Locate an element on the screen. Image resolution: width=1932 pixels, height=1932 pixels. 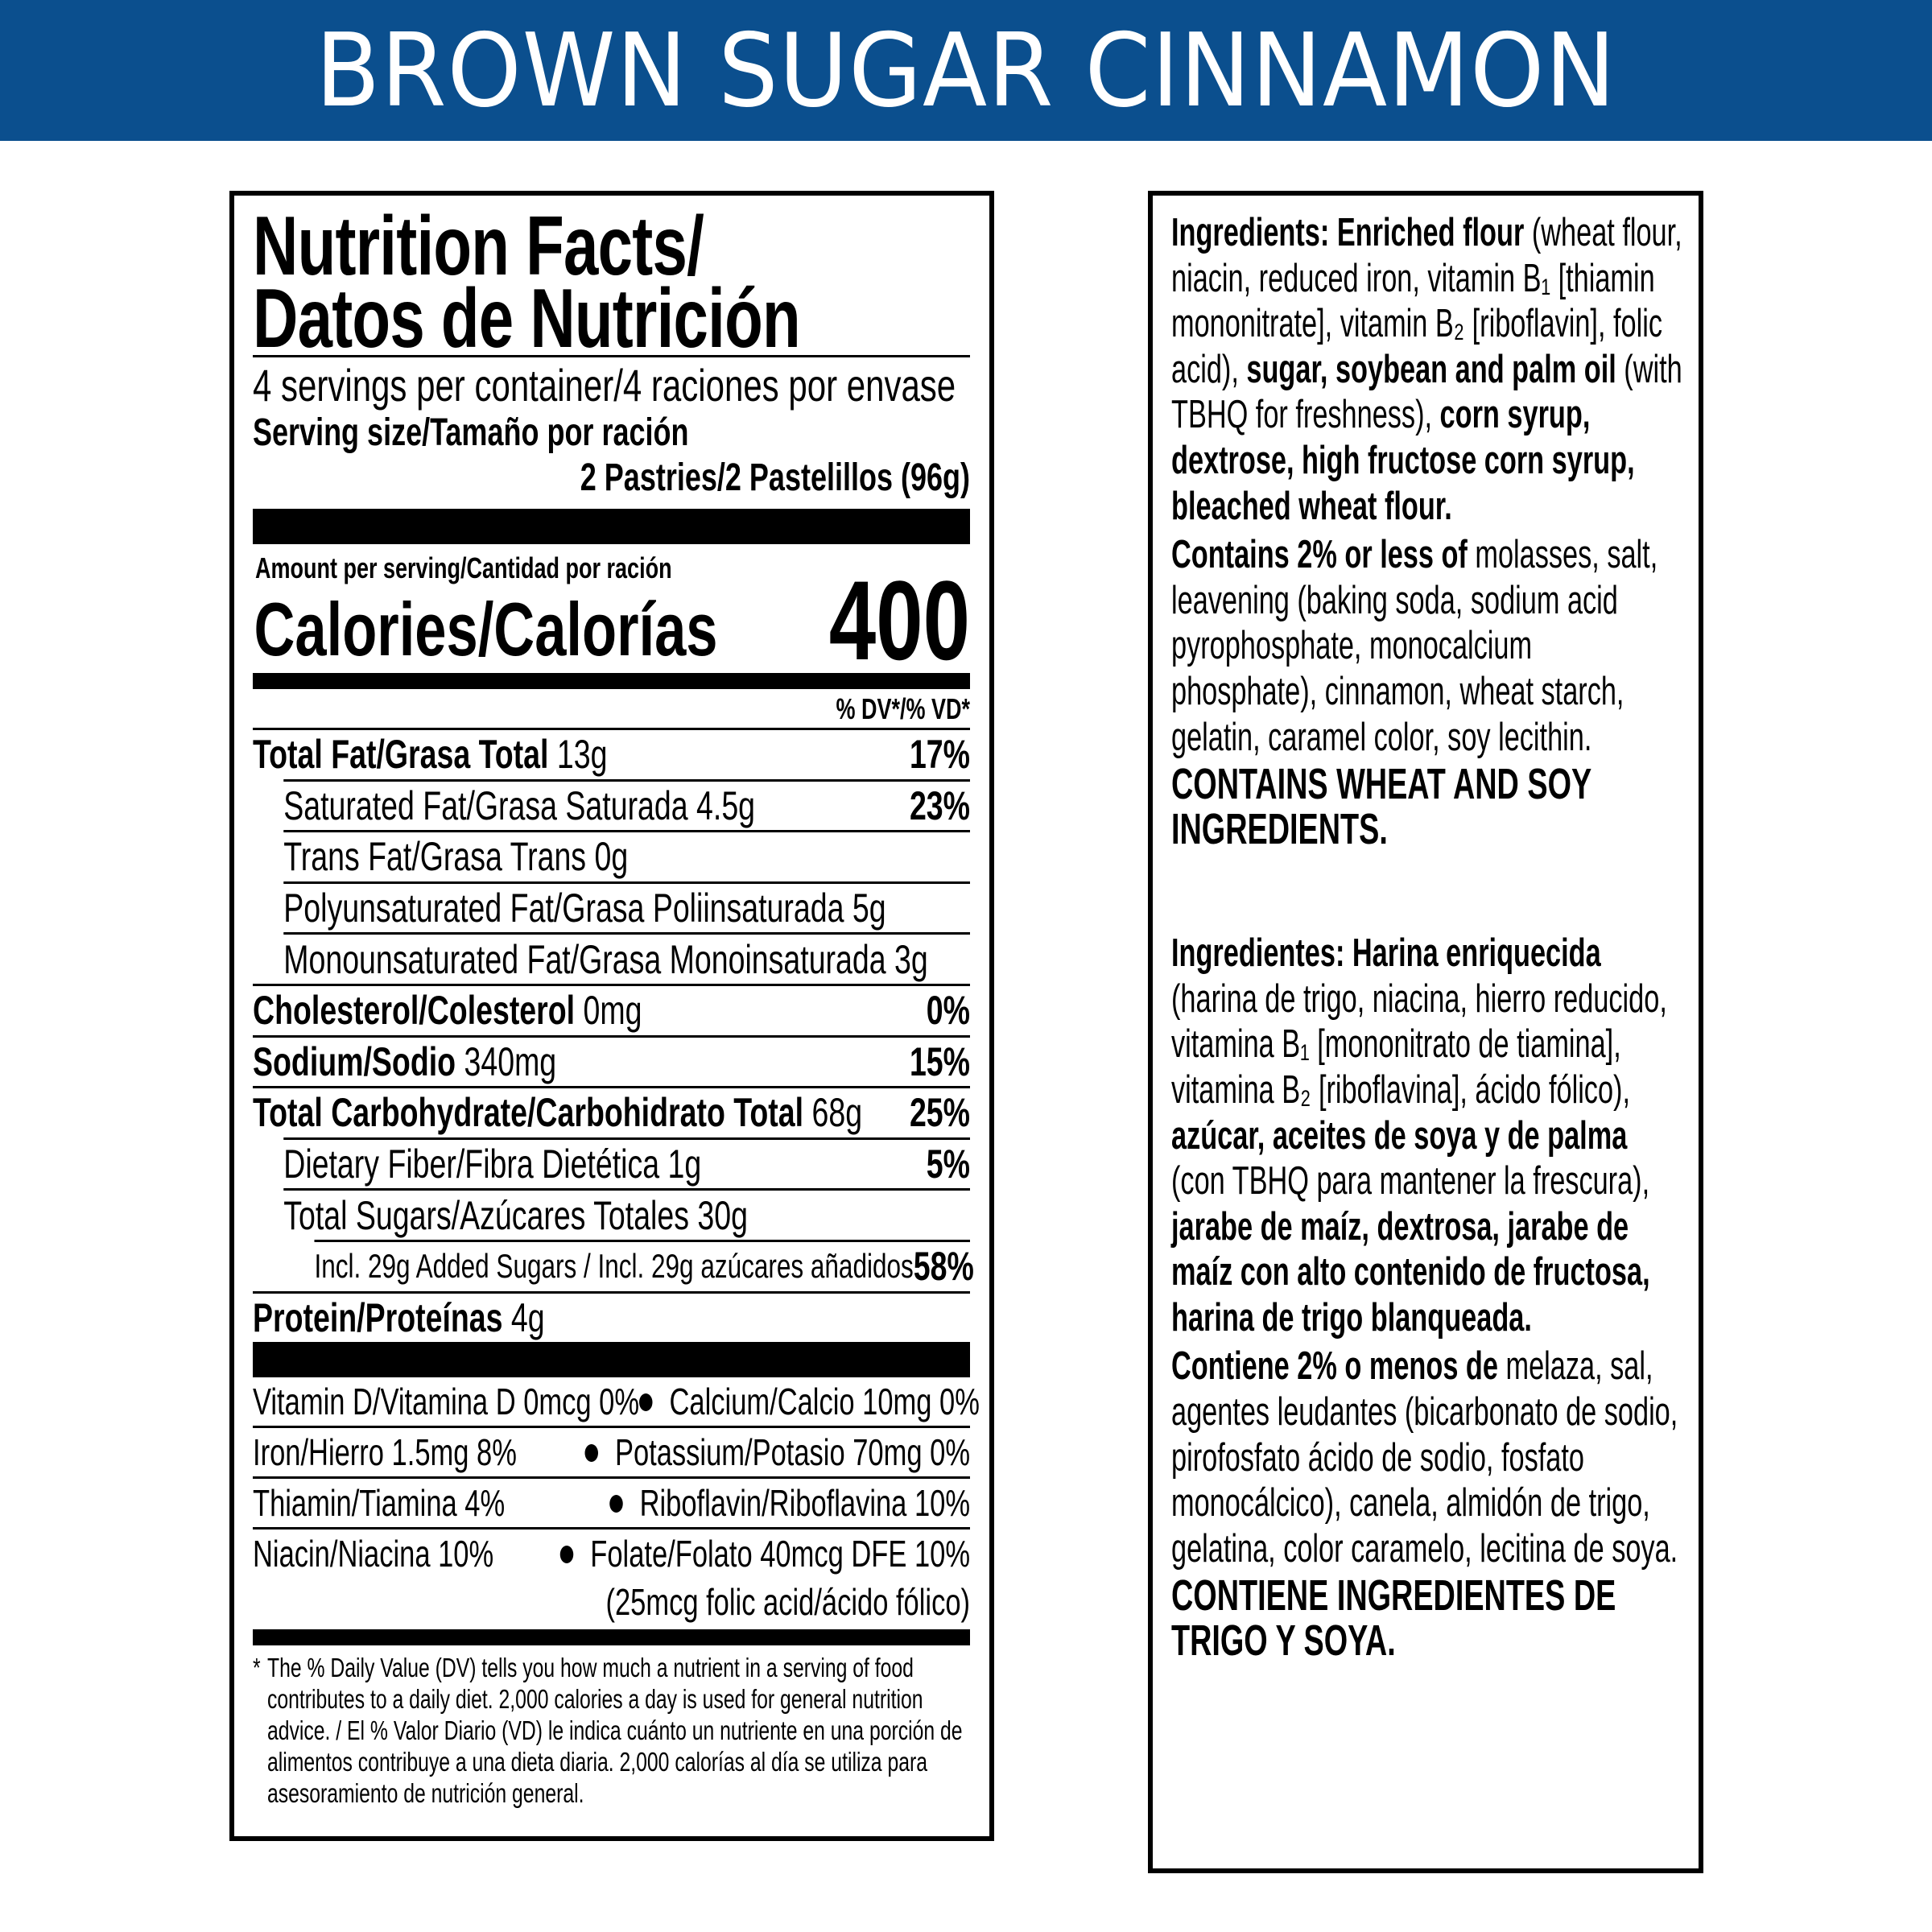
product-banner: BROWN SUGAR CINNAMON is located at coordinates (966, 70).